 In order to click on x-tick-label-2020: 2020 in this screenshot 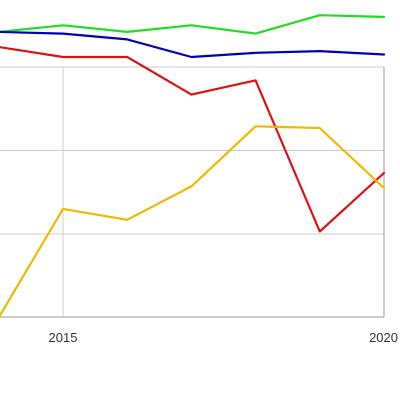, I will do `click(383, 337)`.